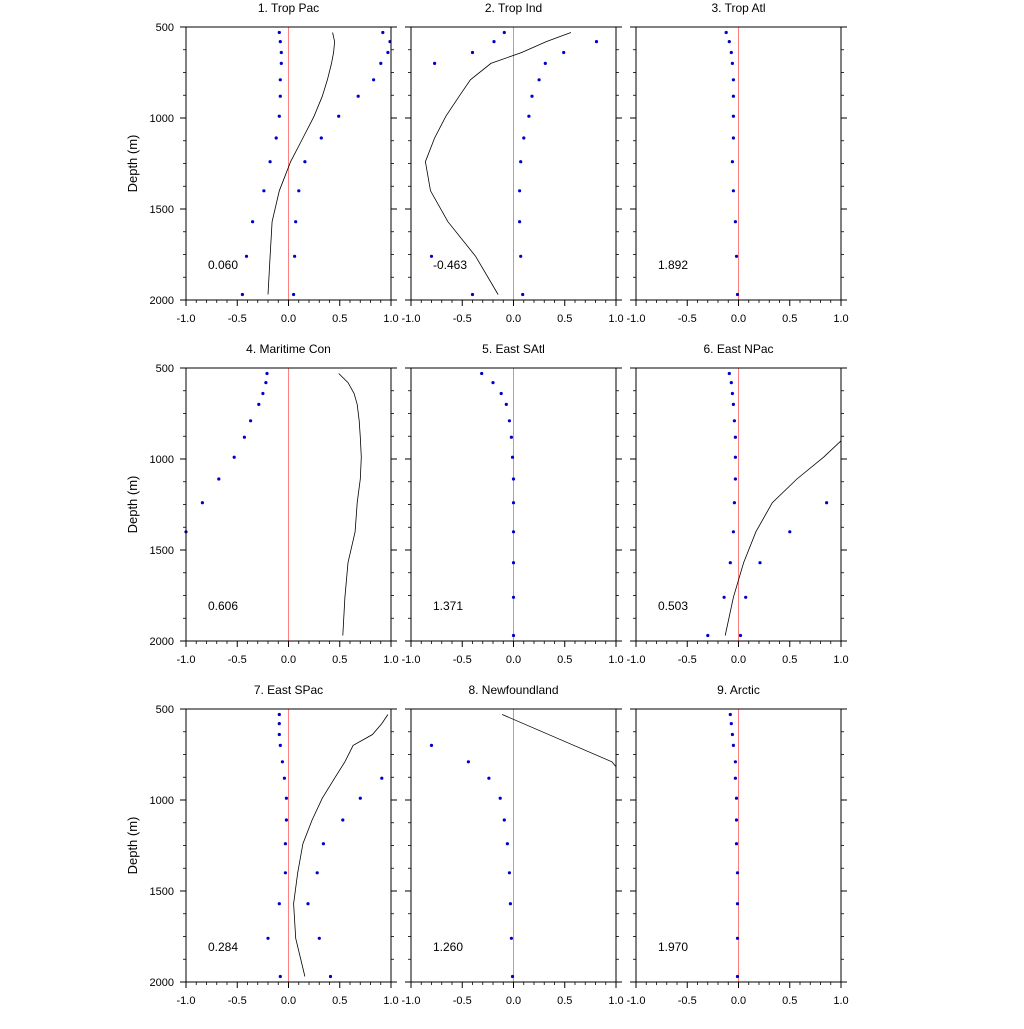  I want to click on panel-value: -0.463, so click(450, 265).